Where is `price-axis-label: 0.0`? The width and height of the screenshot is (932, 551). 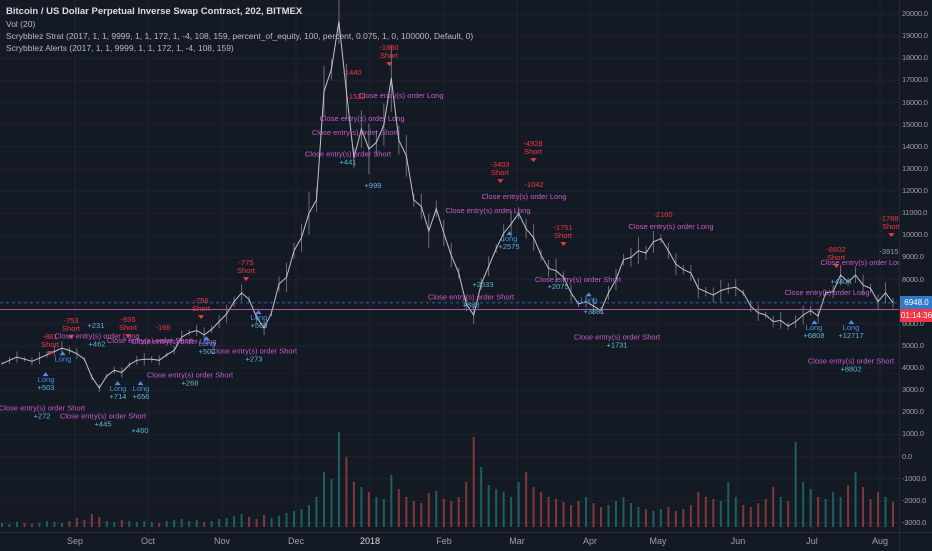 price-axis-label: 0.0 is located at coordinates (907, 456).